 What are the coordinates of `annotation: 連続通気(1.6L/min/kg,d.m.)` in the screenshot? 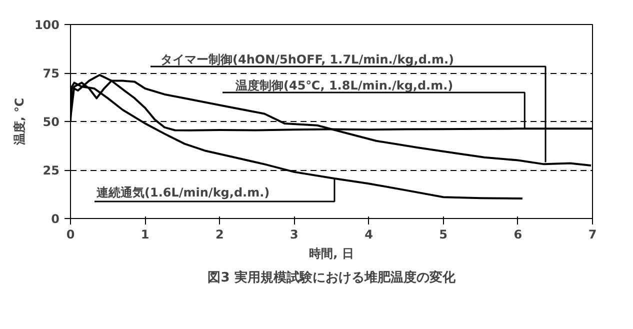 It's located at (183, 193).